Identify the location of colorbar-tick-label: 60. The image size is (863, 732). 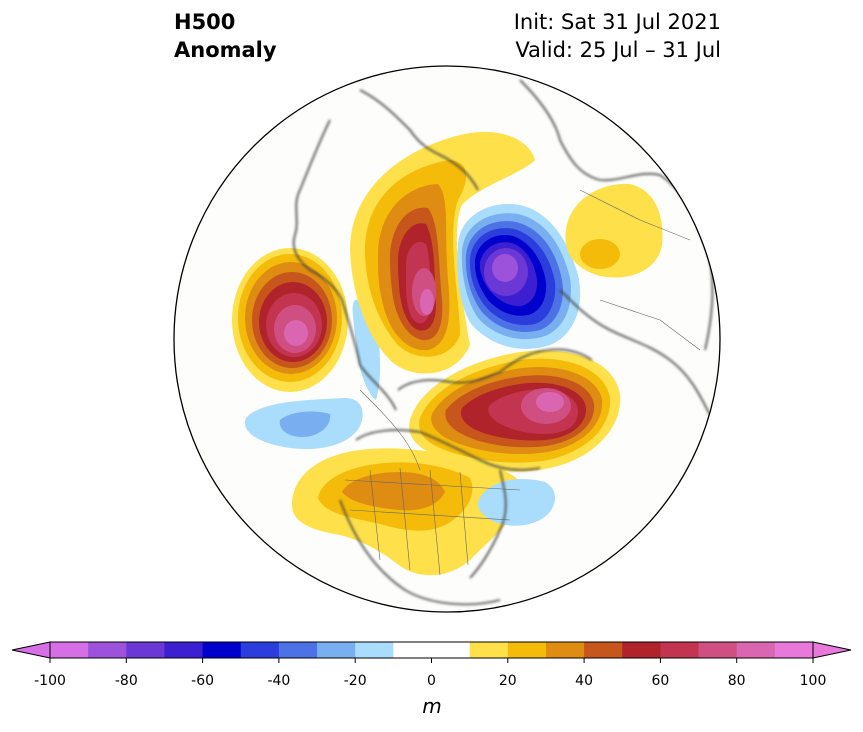
(660, 681).